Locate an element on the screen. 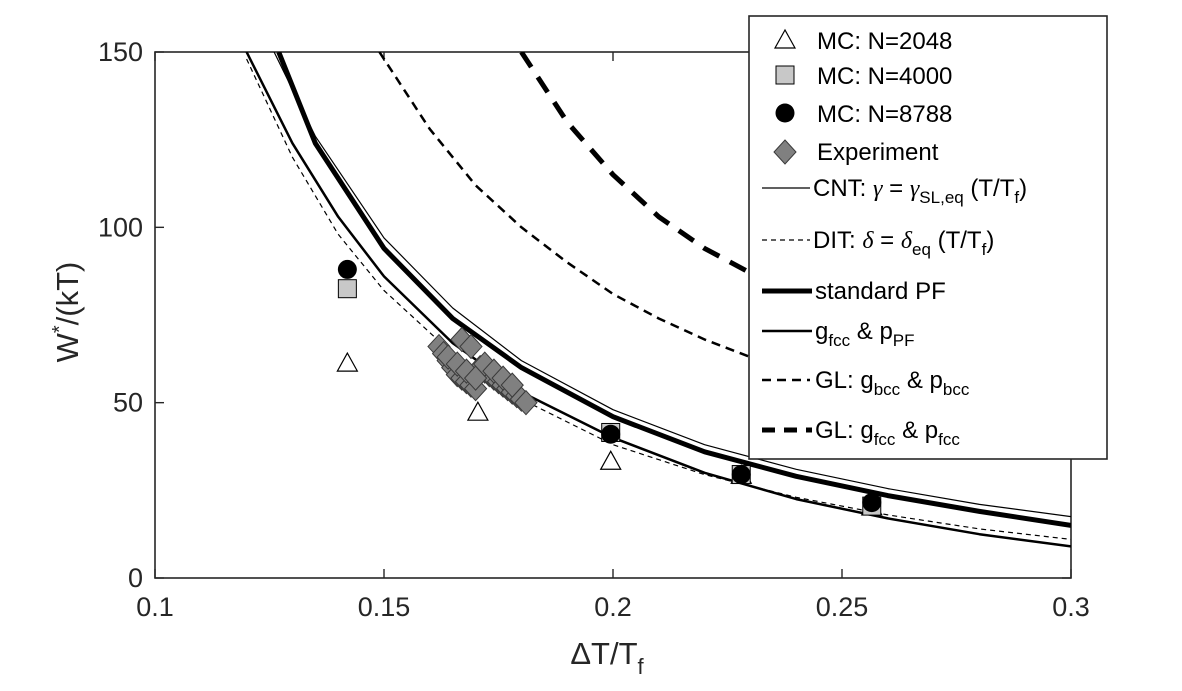 Image resolution: width=1182 pixels, height=691 pixels. legend-entry-standard-pf: standard PF is located at coordinates (854, 291).